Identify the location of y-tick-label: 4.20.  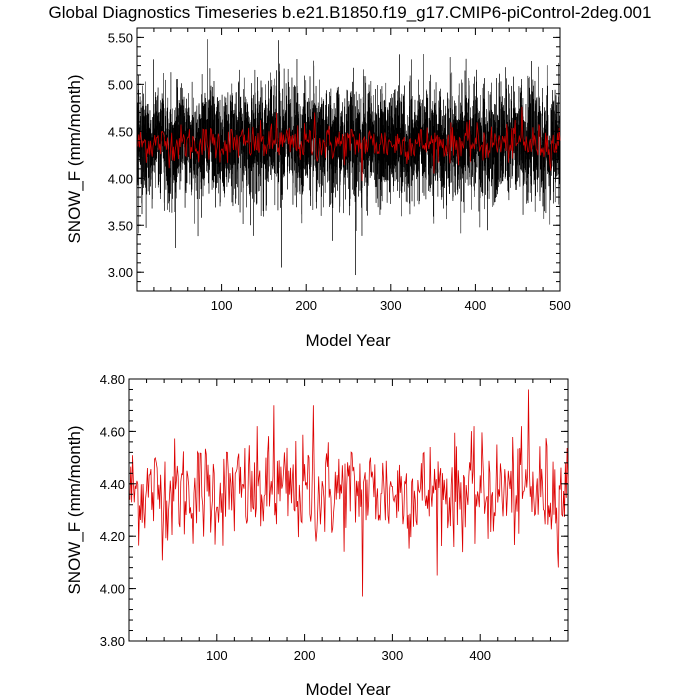
(112, 536).